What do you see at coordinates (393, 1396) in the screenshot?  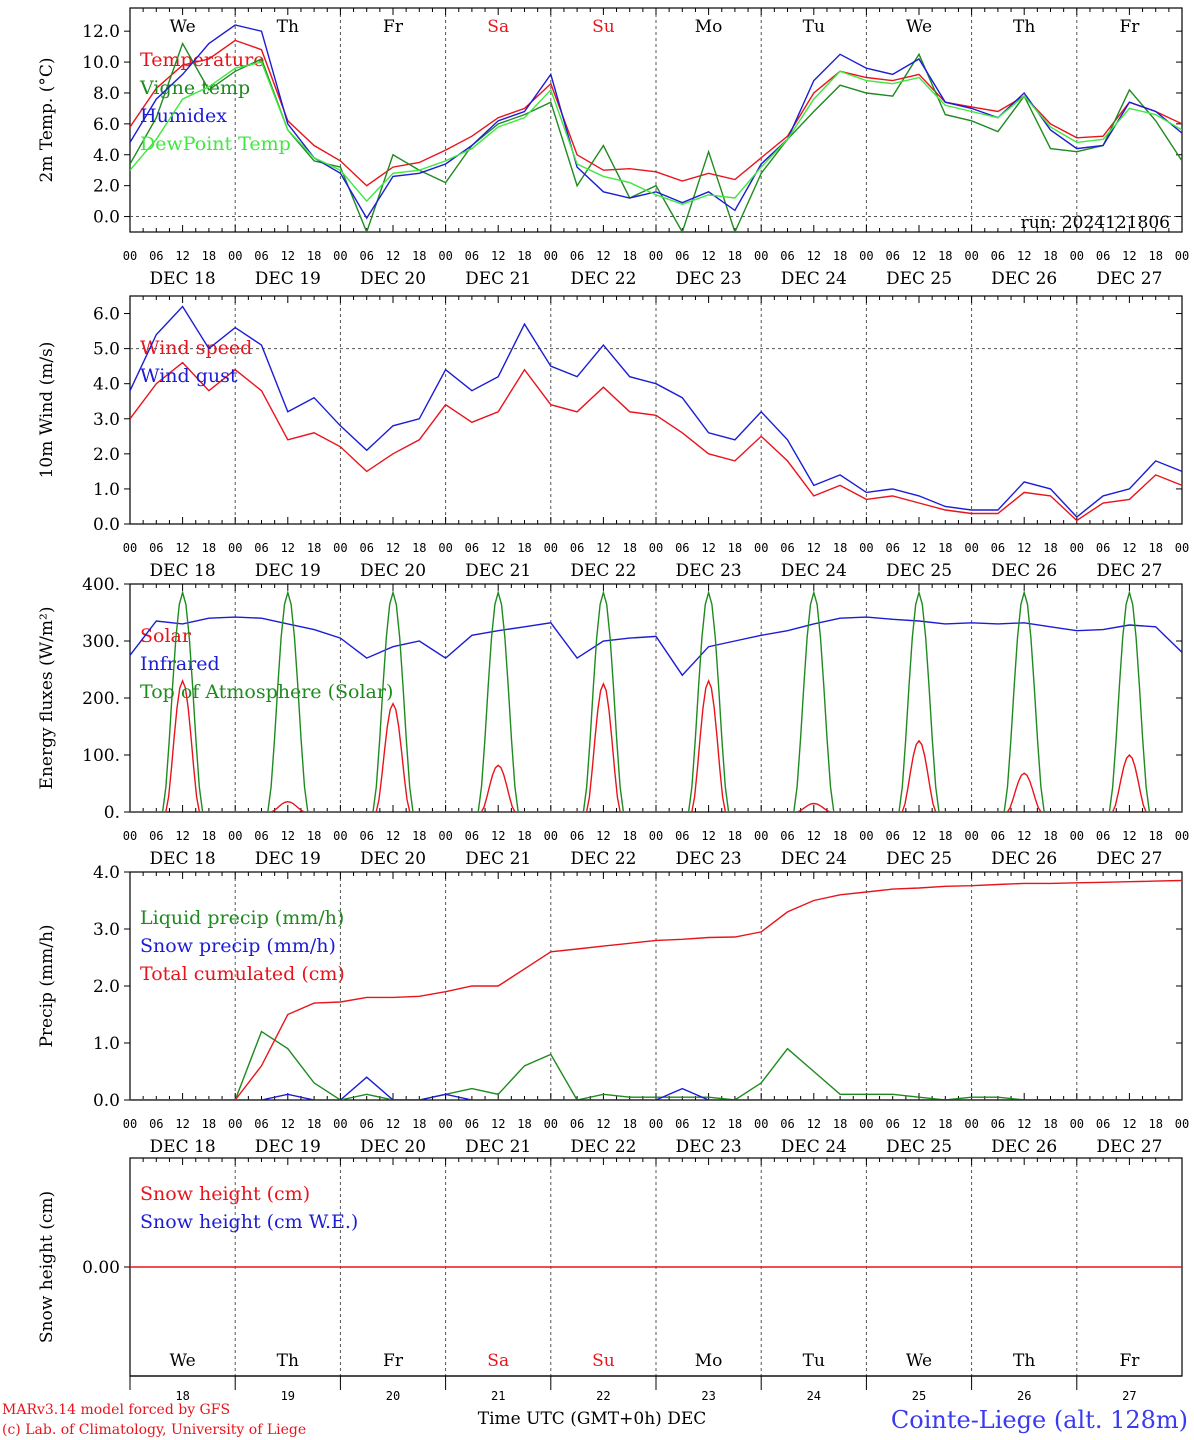 I see `day-number-label: 20` at bounding box center [393, 1396].